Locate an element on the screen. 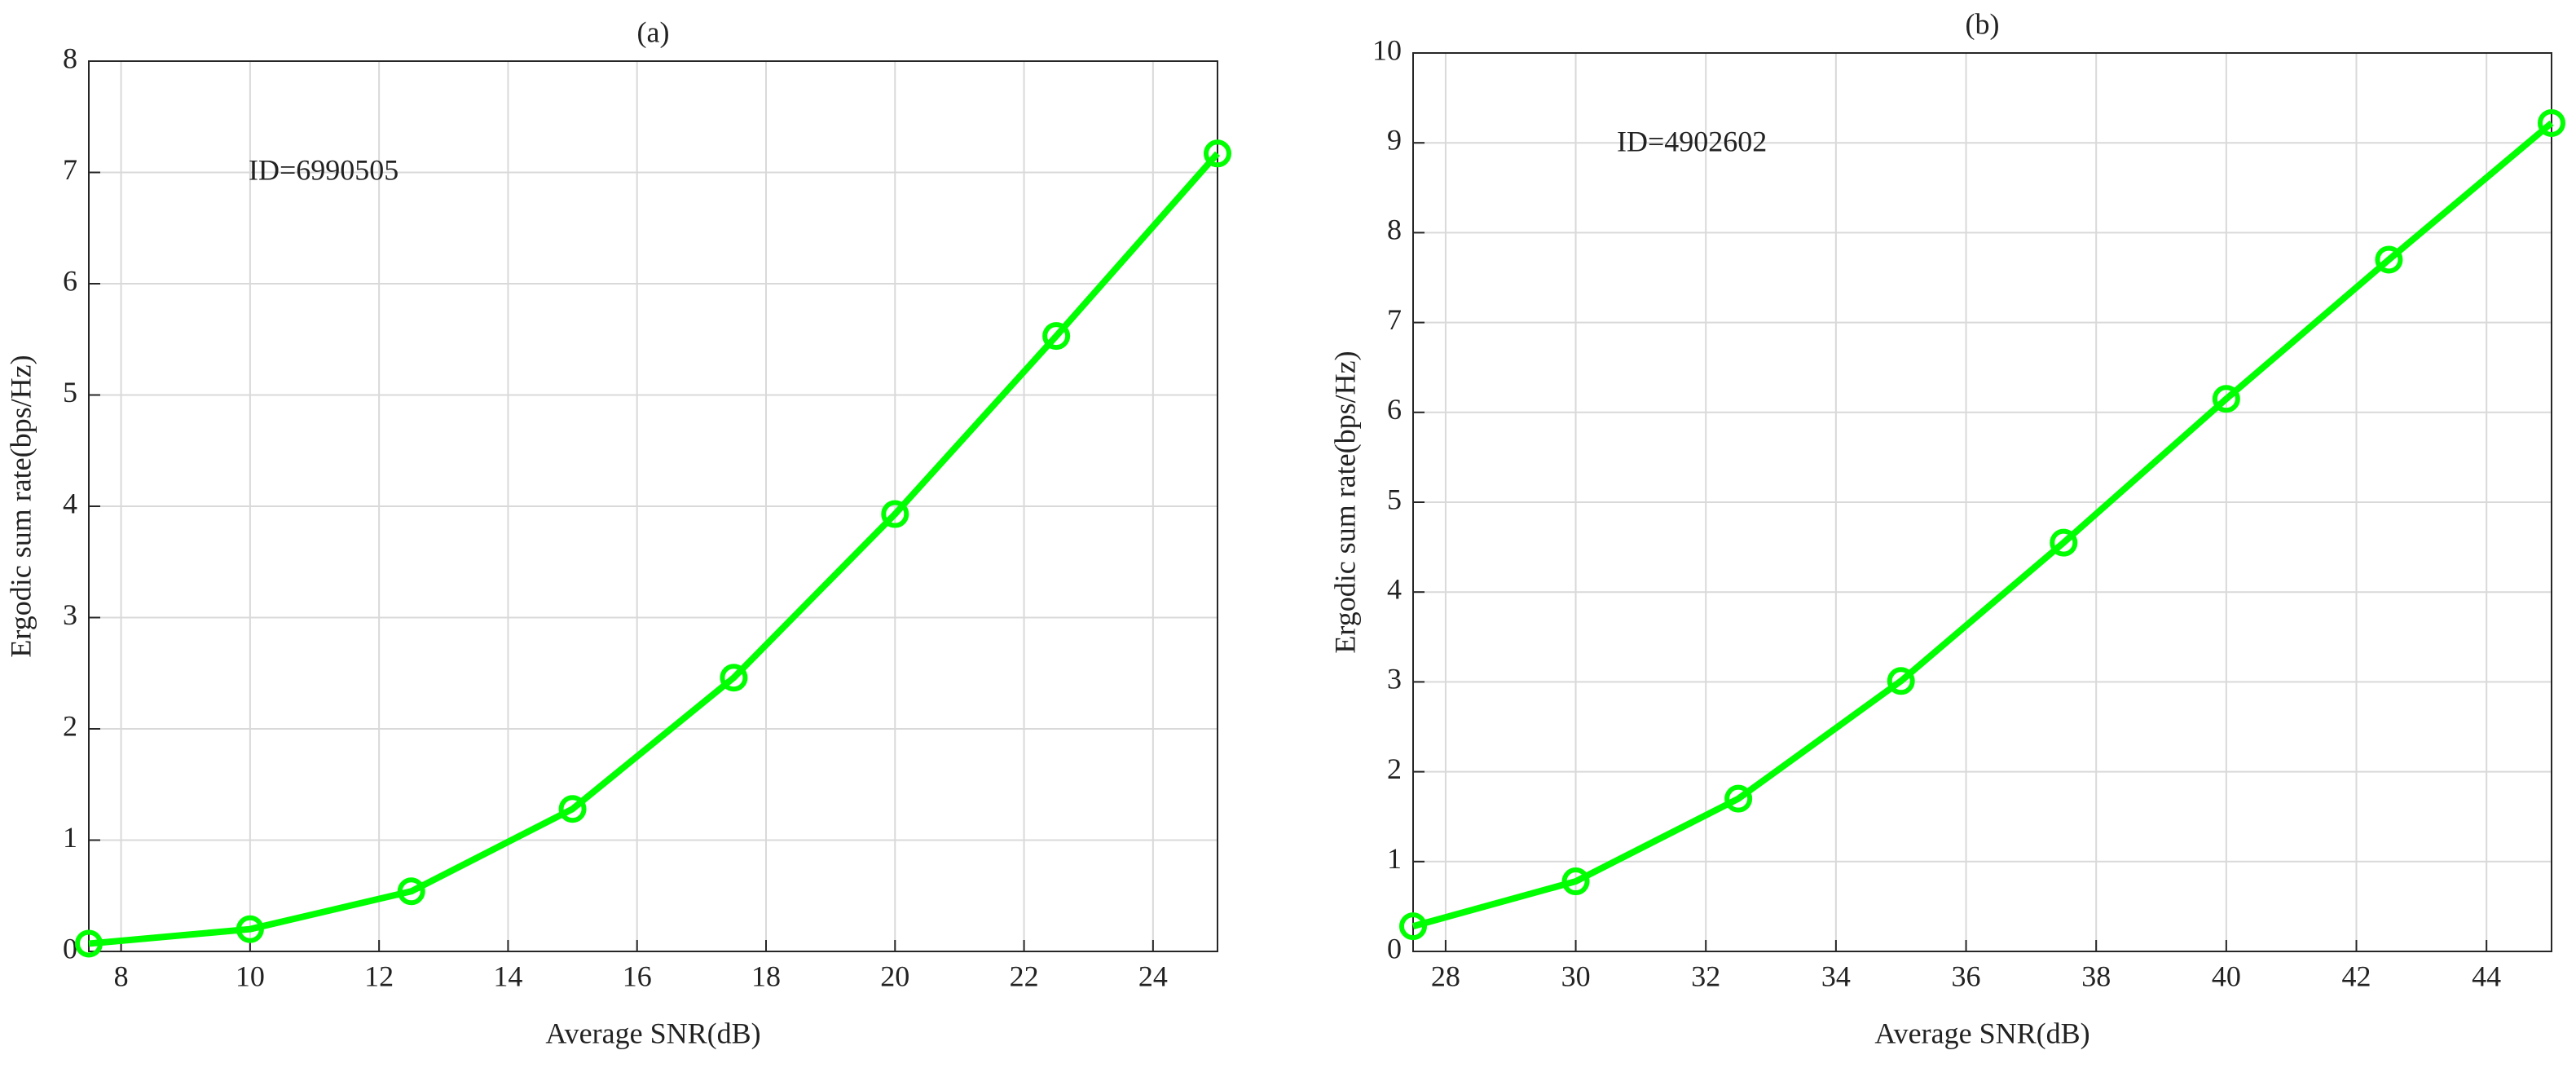  x-tick-label: 12 is located at coordinates (379, 976).